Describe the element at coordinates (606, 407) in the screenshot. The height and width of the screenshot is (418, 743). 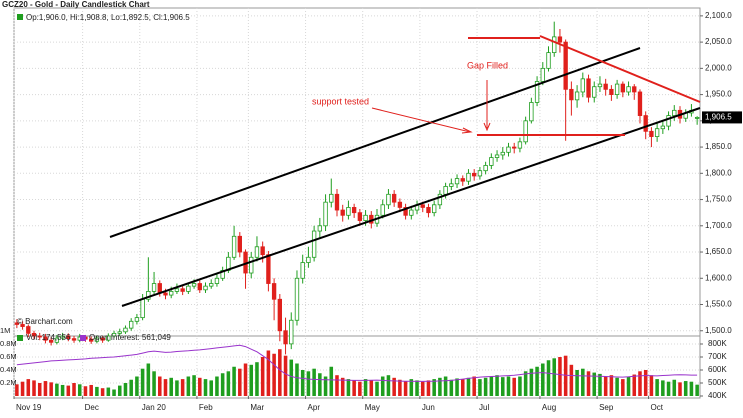
I see `x-tick-label: Sep` at that location.